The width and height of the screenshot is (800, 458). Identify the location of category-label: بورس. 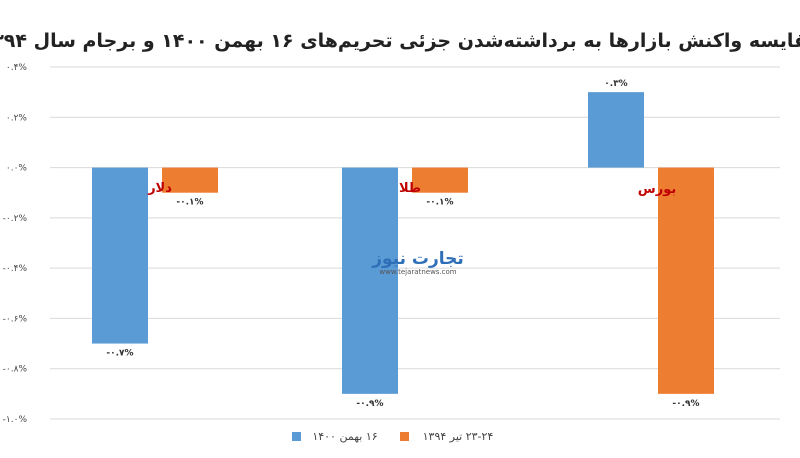
(657, 189).